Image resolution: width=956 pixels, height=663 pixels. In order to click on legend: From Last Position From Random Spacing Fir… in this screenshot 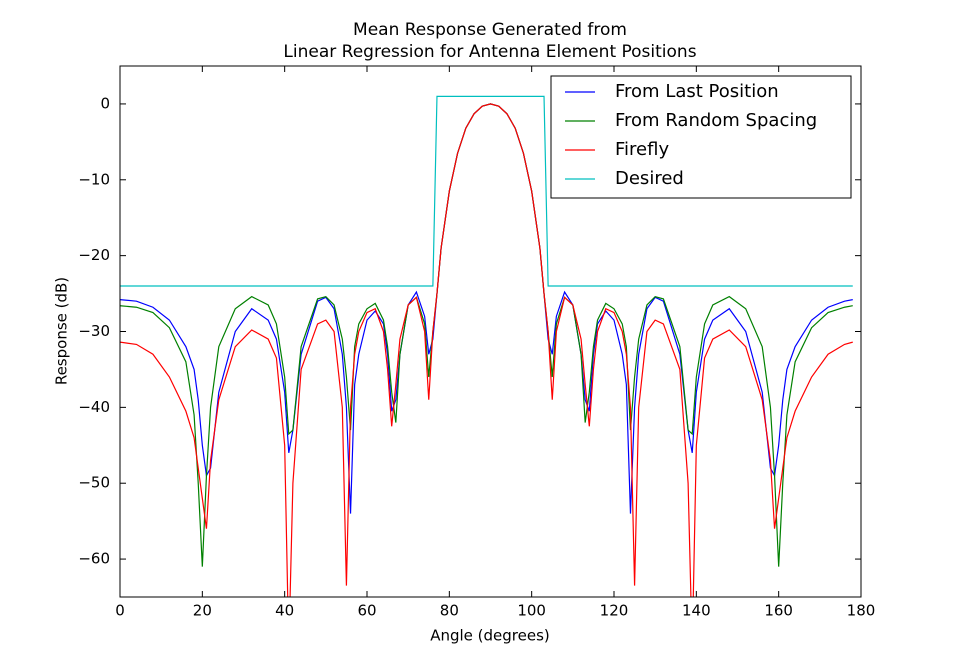, I will do `click(701, 137)`.